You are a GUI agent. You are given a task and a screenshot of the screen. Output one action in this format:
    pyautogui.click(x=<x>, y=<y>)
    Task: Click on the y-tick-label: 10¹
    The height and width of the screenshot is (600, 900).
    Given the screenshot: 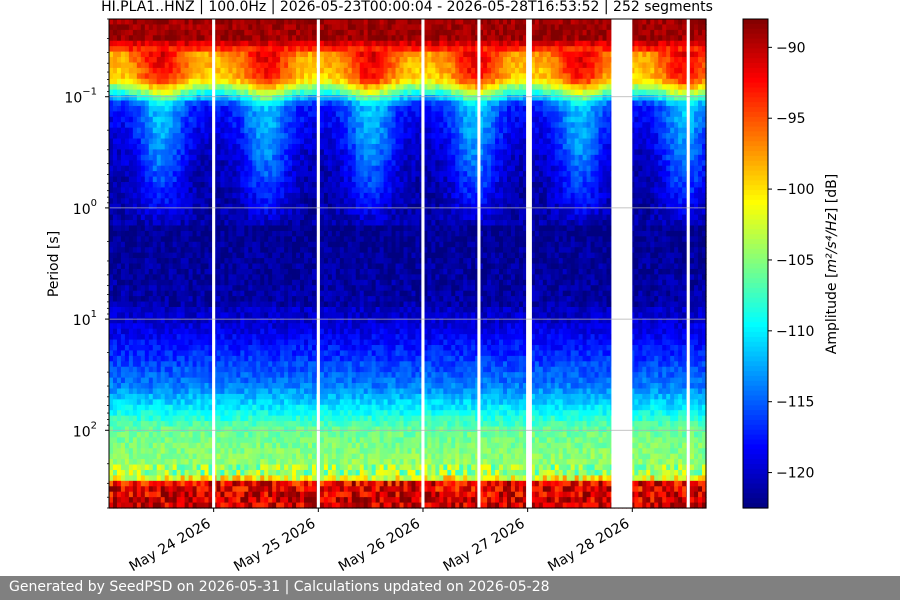 What is the action you would take?
    pyautogui.click(x=85, y=319)
    